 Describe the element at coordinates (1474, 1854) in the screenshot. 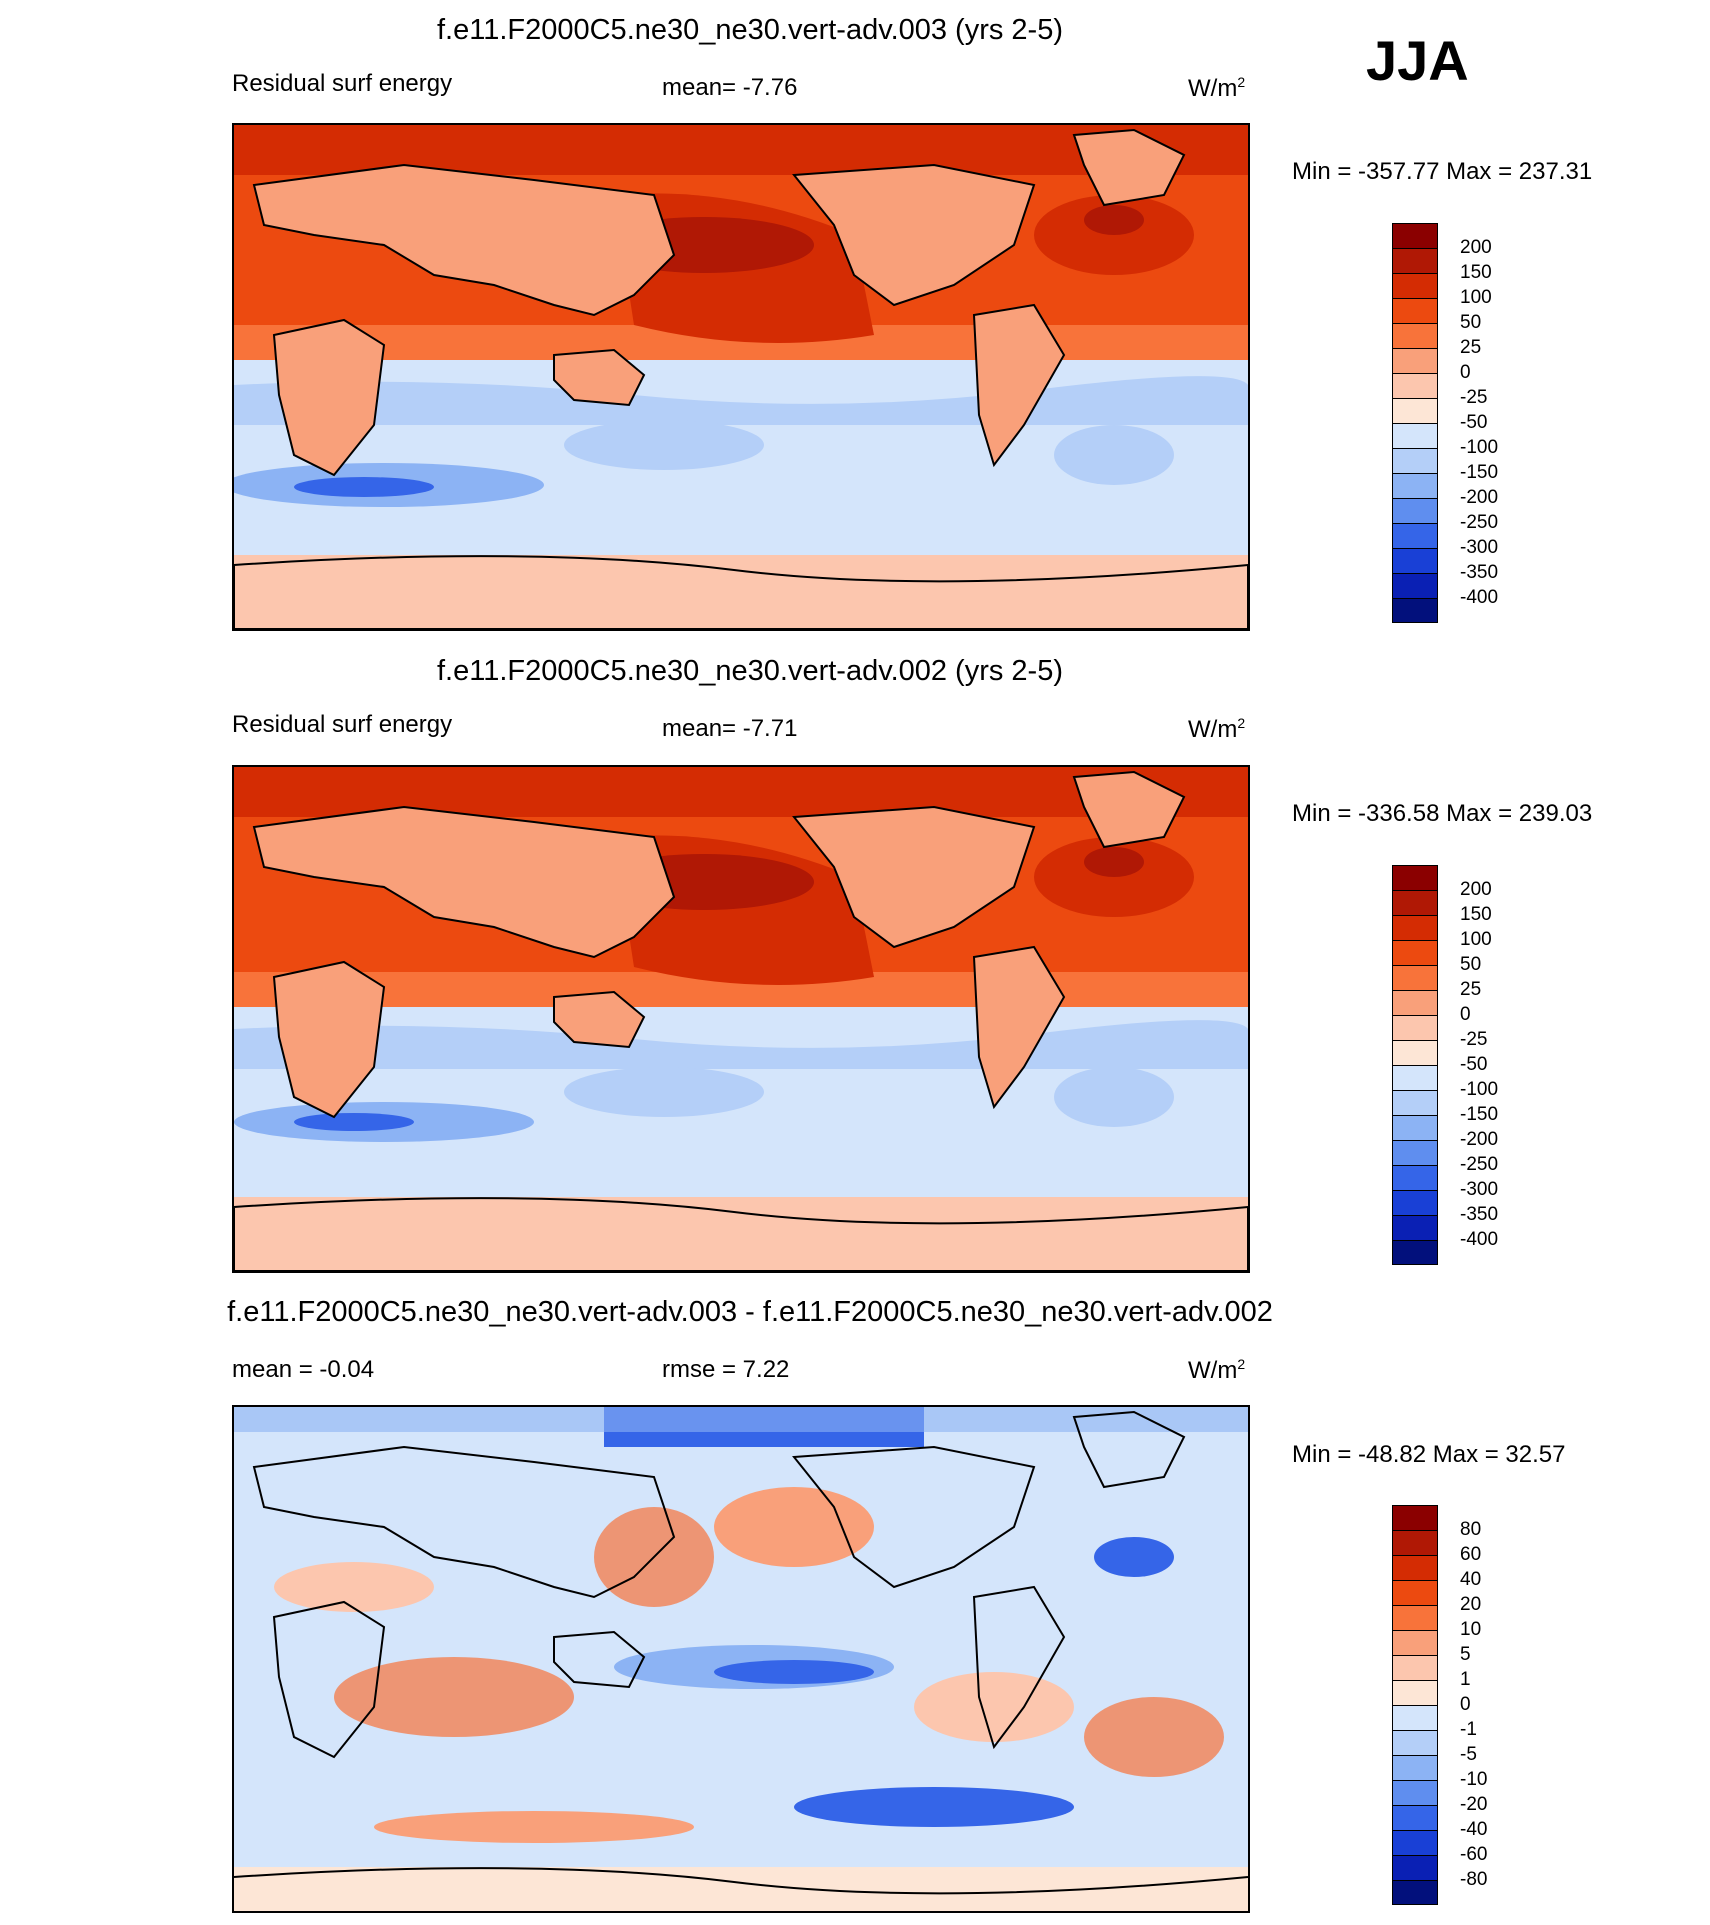

I see `panel-3-colorbar-label: -60` at that location.